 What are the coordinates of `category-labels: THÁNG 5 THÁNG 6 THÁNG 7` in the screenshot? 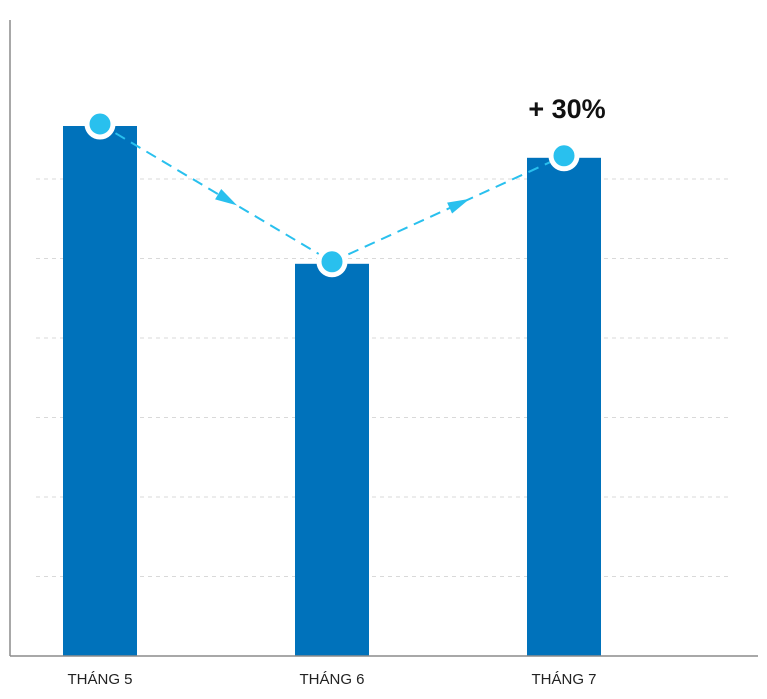 It's located at (331, 679).